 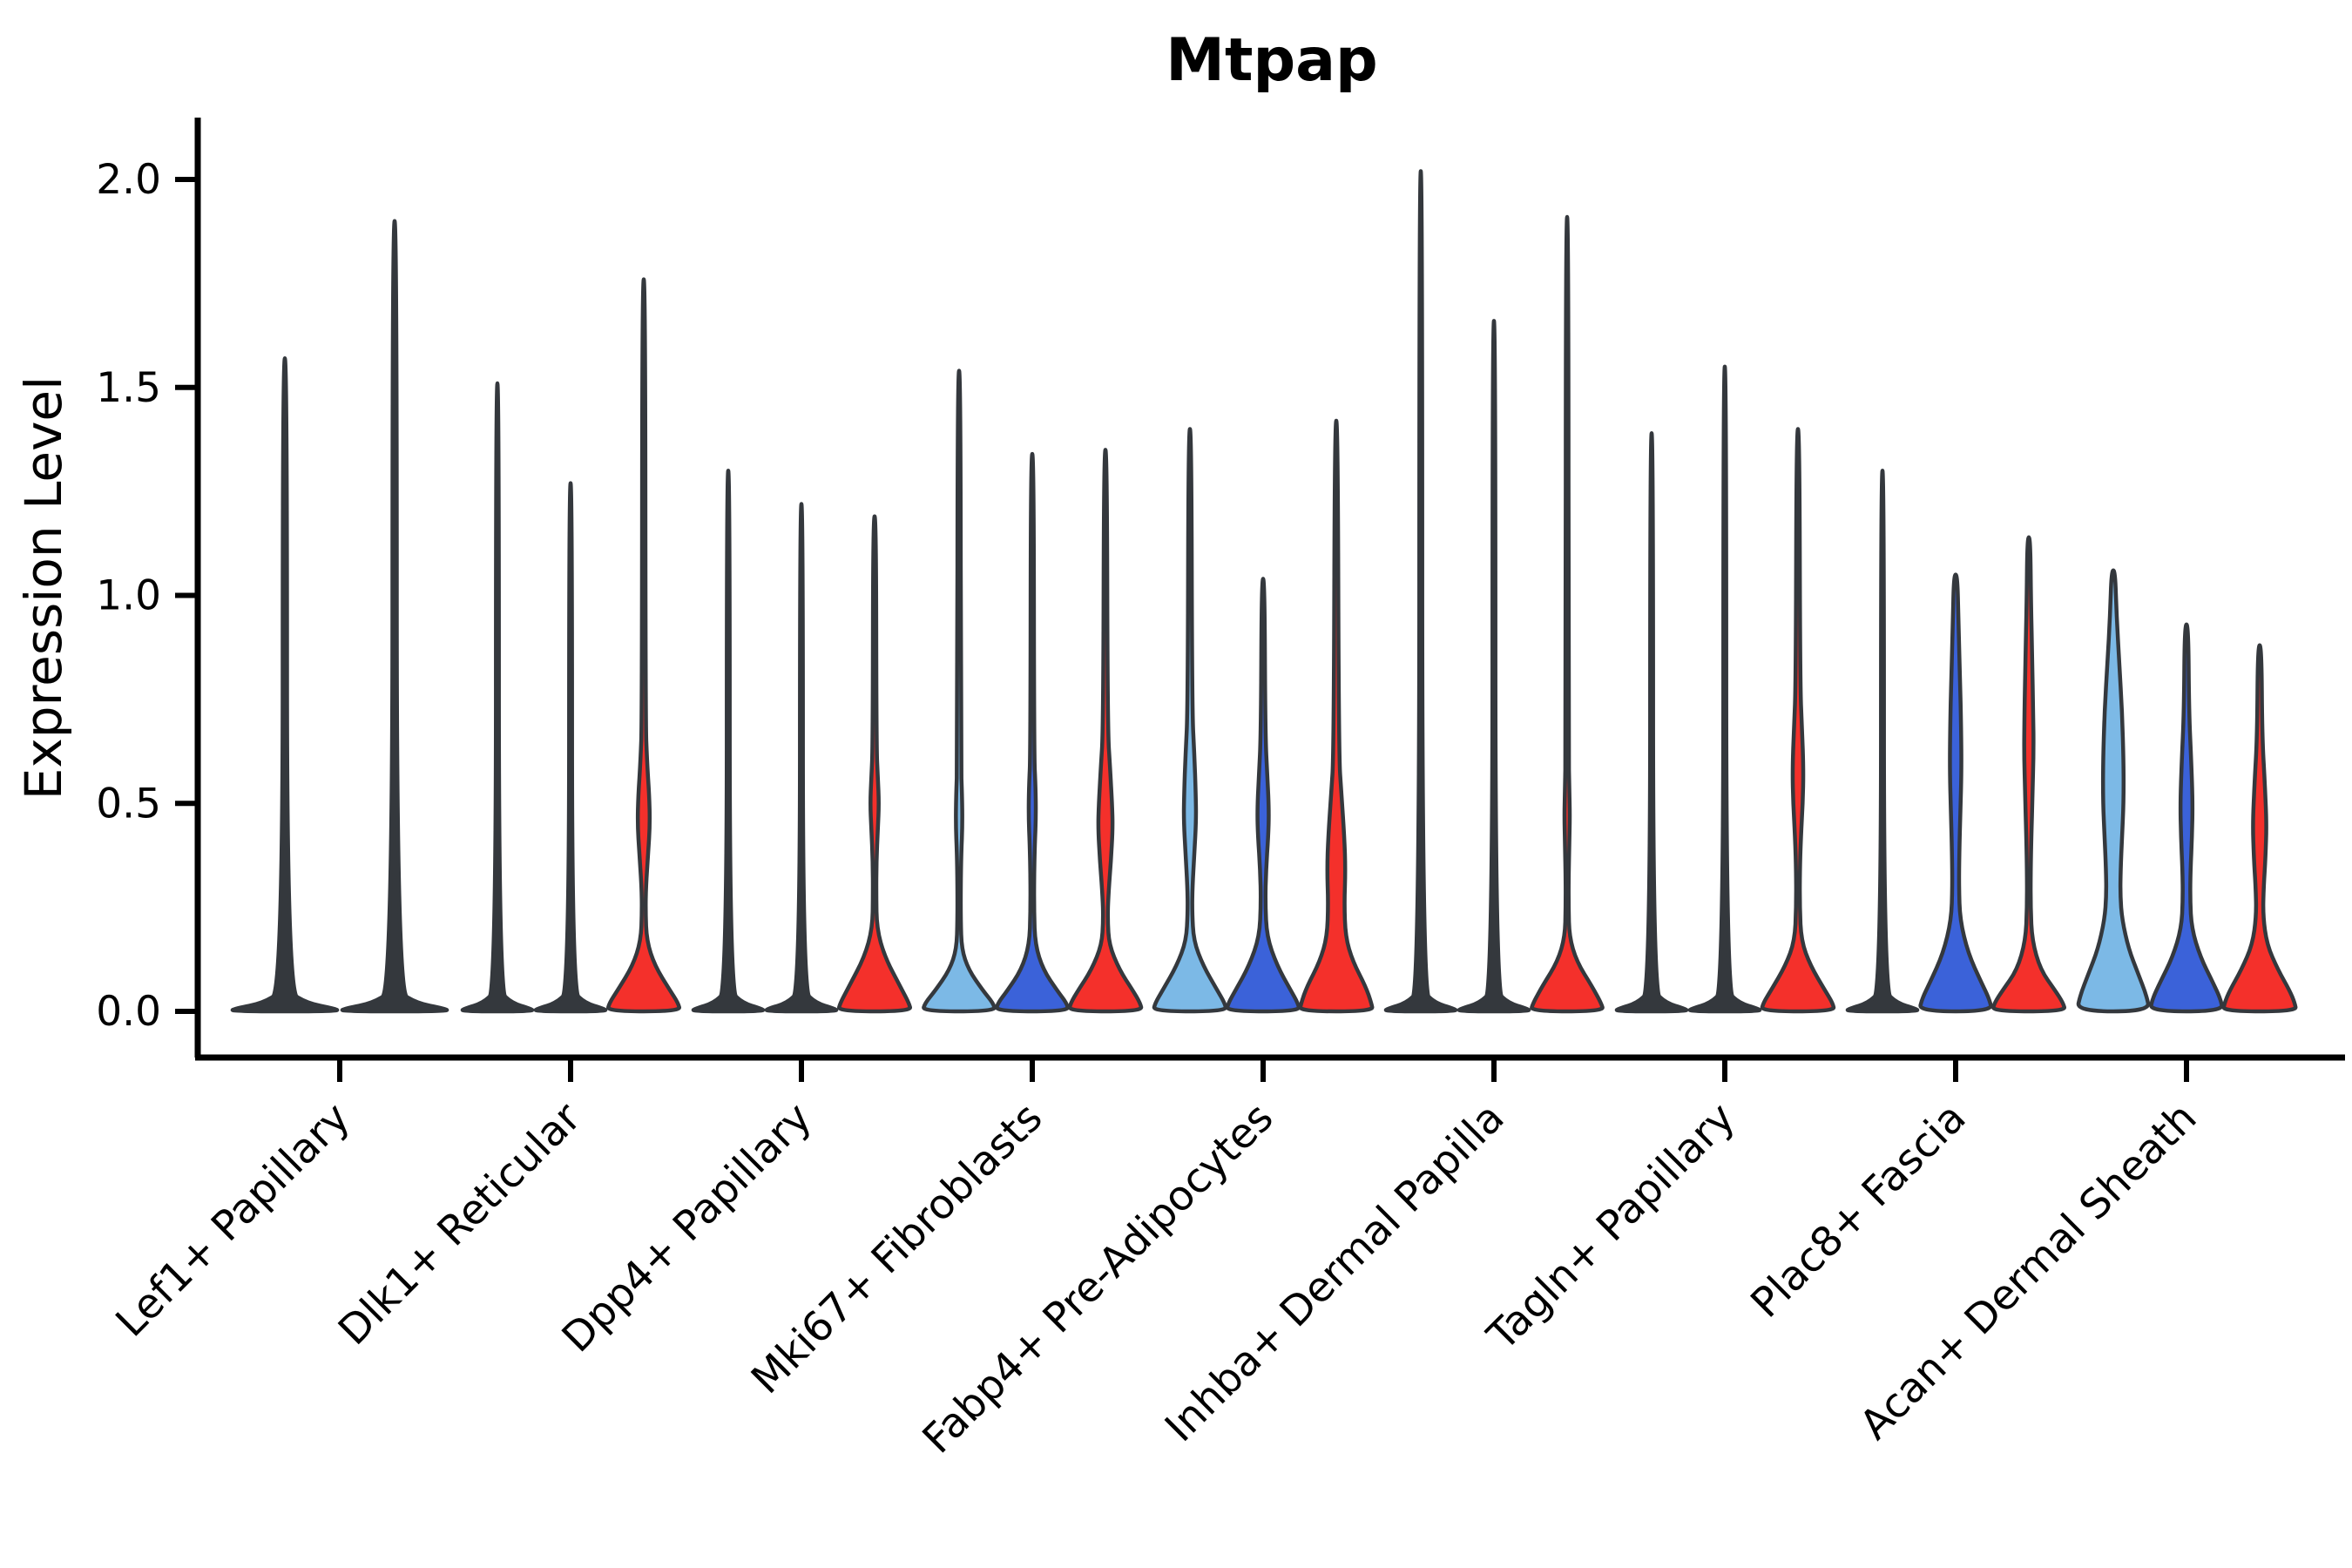 I want to click on x-category-label-plac8-fascia: Plac8+ Fascia, so click(x=1859, y=1211).